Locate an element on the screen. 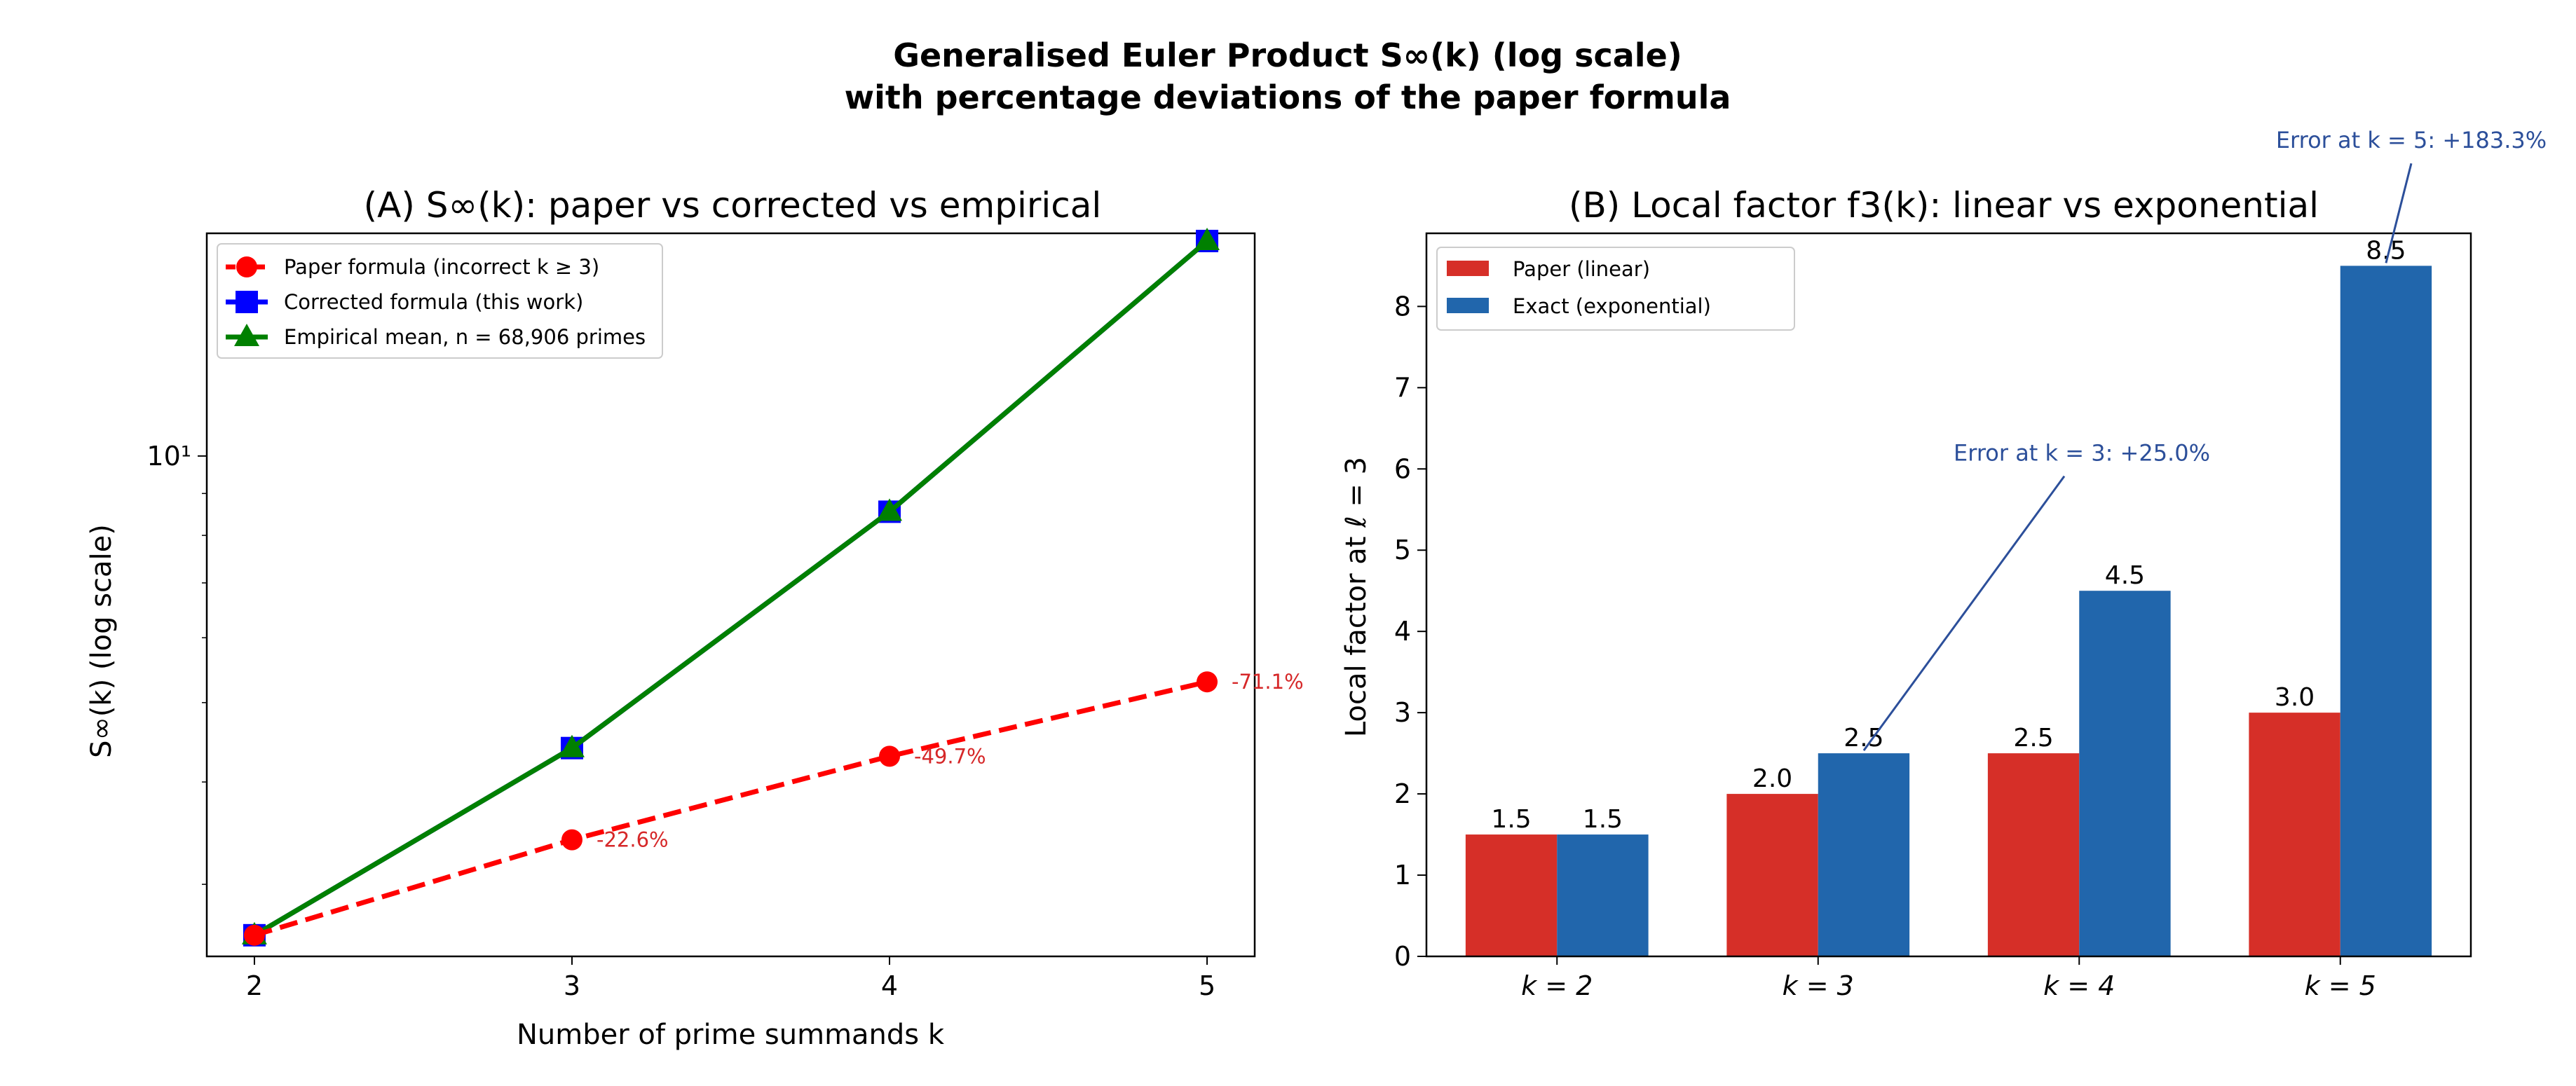  panel-a-ylabel: S∞(k) (log scale) is located at coordinates (102, 641).